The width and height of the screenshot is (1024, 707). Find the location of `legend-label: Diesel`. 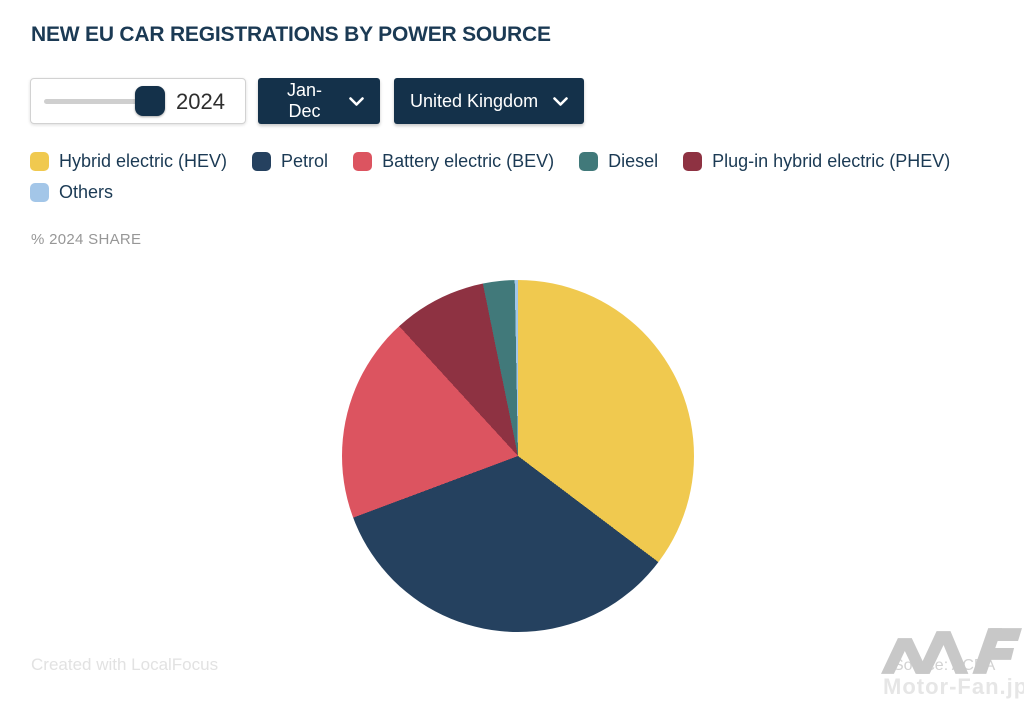

legend-label: Diesel is located at coordinates (633, 161).